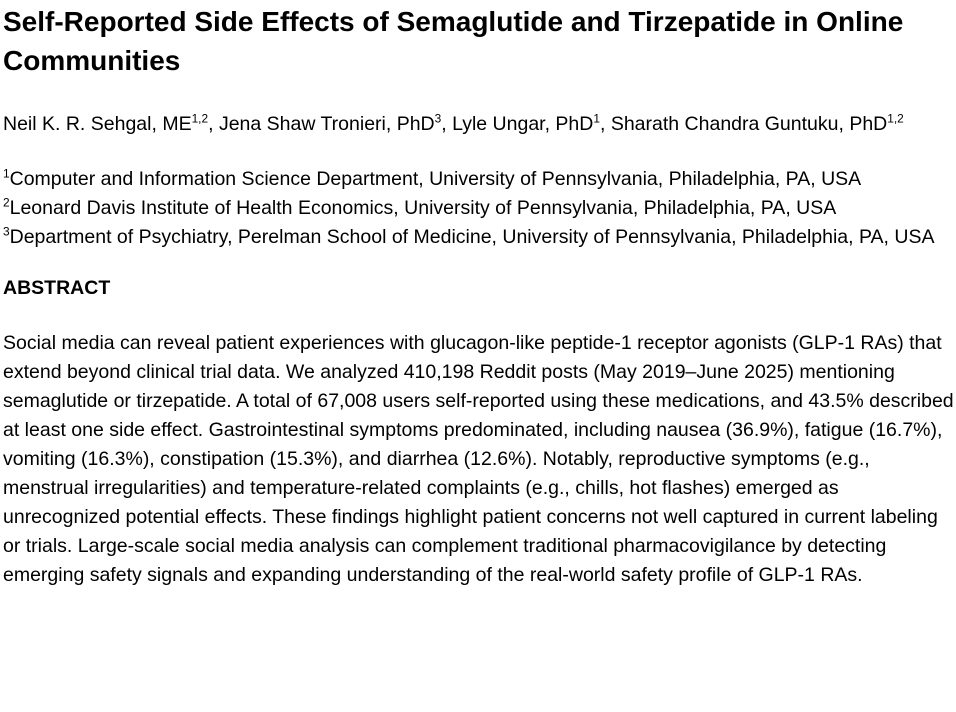 This screenshot has height=712, width=956. Describe the element at coordinates (596, 118) in the screenshot. I see `author-sup: 1` at that location.